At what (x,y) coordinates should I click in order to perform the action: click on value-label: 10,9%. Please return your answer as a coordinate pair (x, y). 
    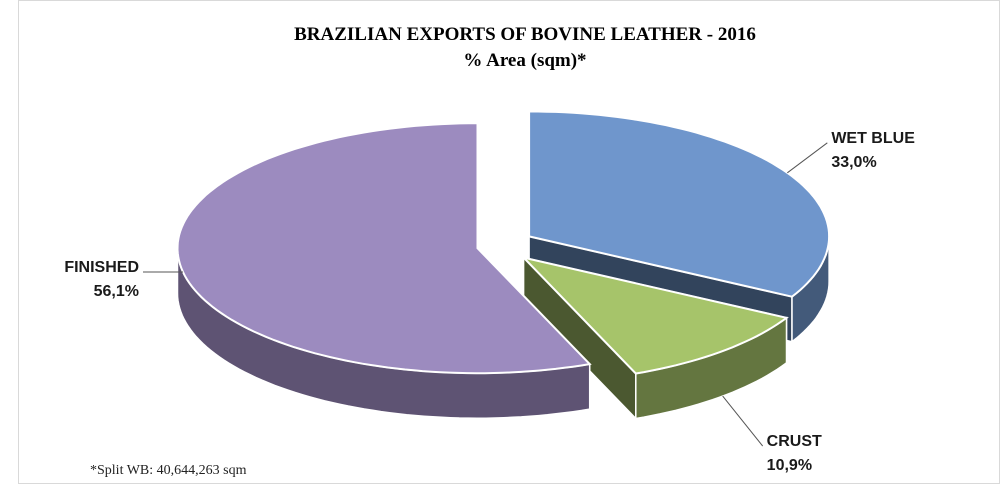
    Looking at the image, I should click on (789, 465).